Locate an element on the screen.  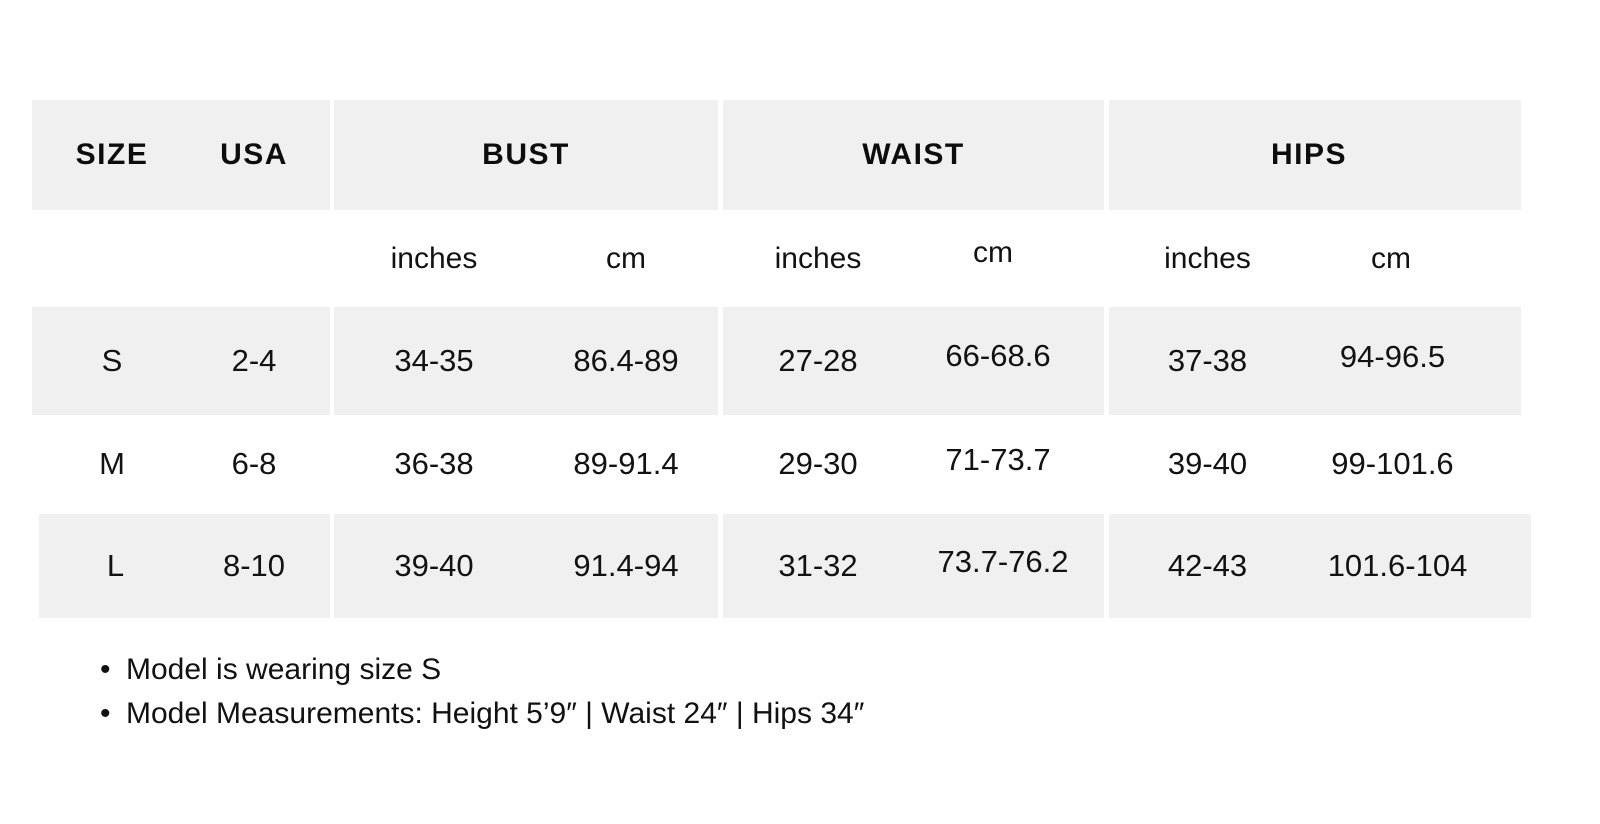
row-l-band-size is located at coordinates (184, 566).